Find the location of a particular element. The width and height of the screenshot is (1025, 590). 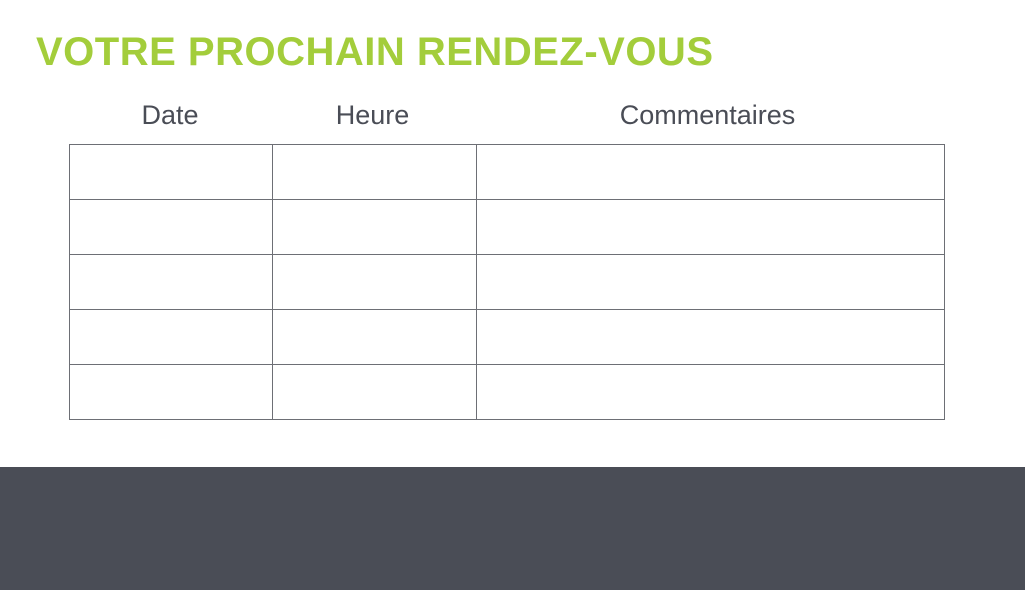

column-header-date: Date is located at coordinates (170, 115).